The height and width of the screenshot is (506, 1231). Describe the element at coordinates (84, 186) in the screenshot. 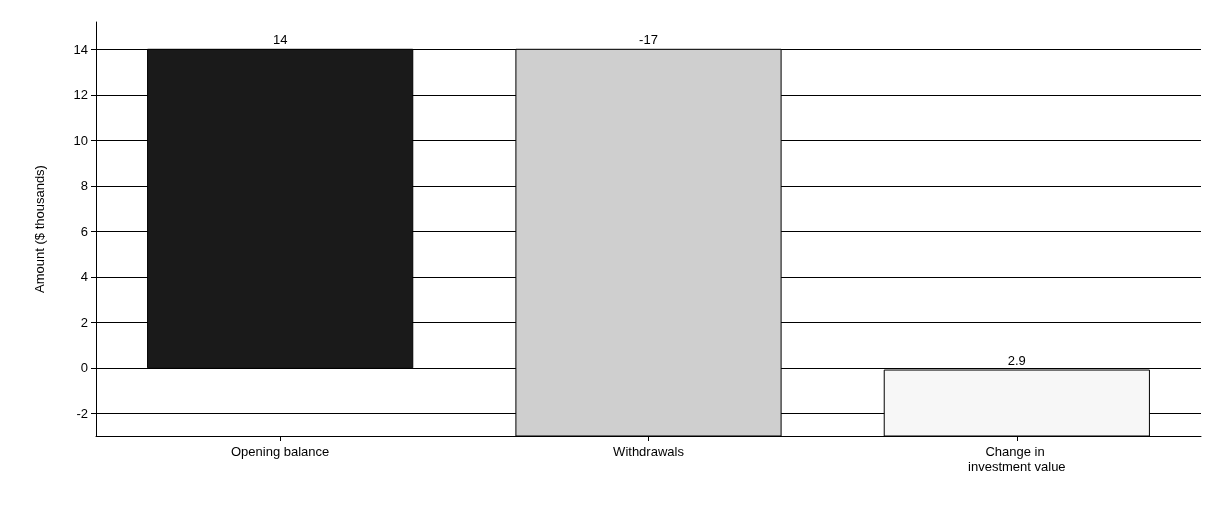

I see `y-tick-label: 8` at that location.